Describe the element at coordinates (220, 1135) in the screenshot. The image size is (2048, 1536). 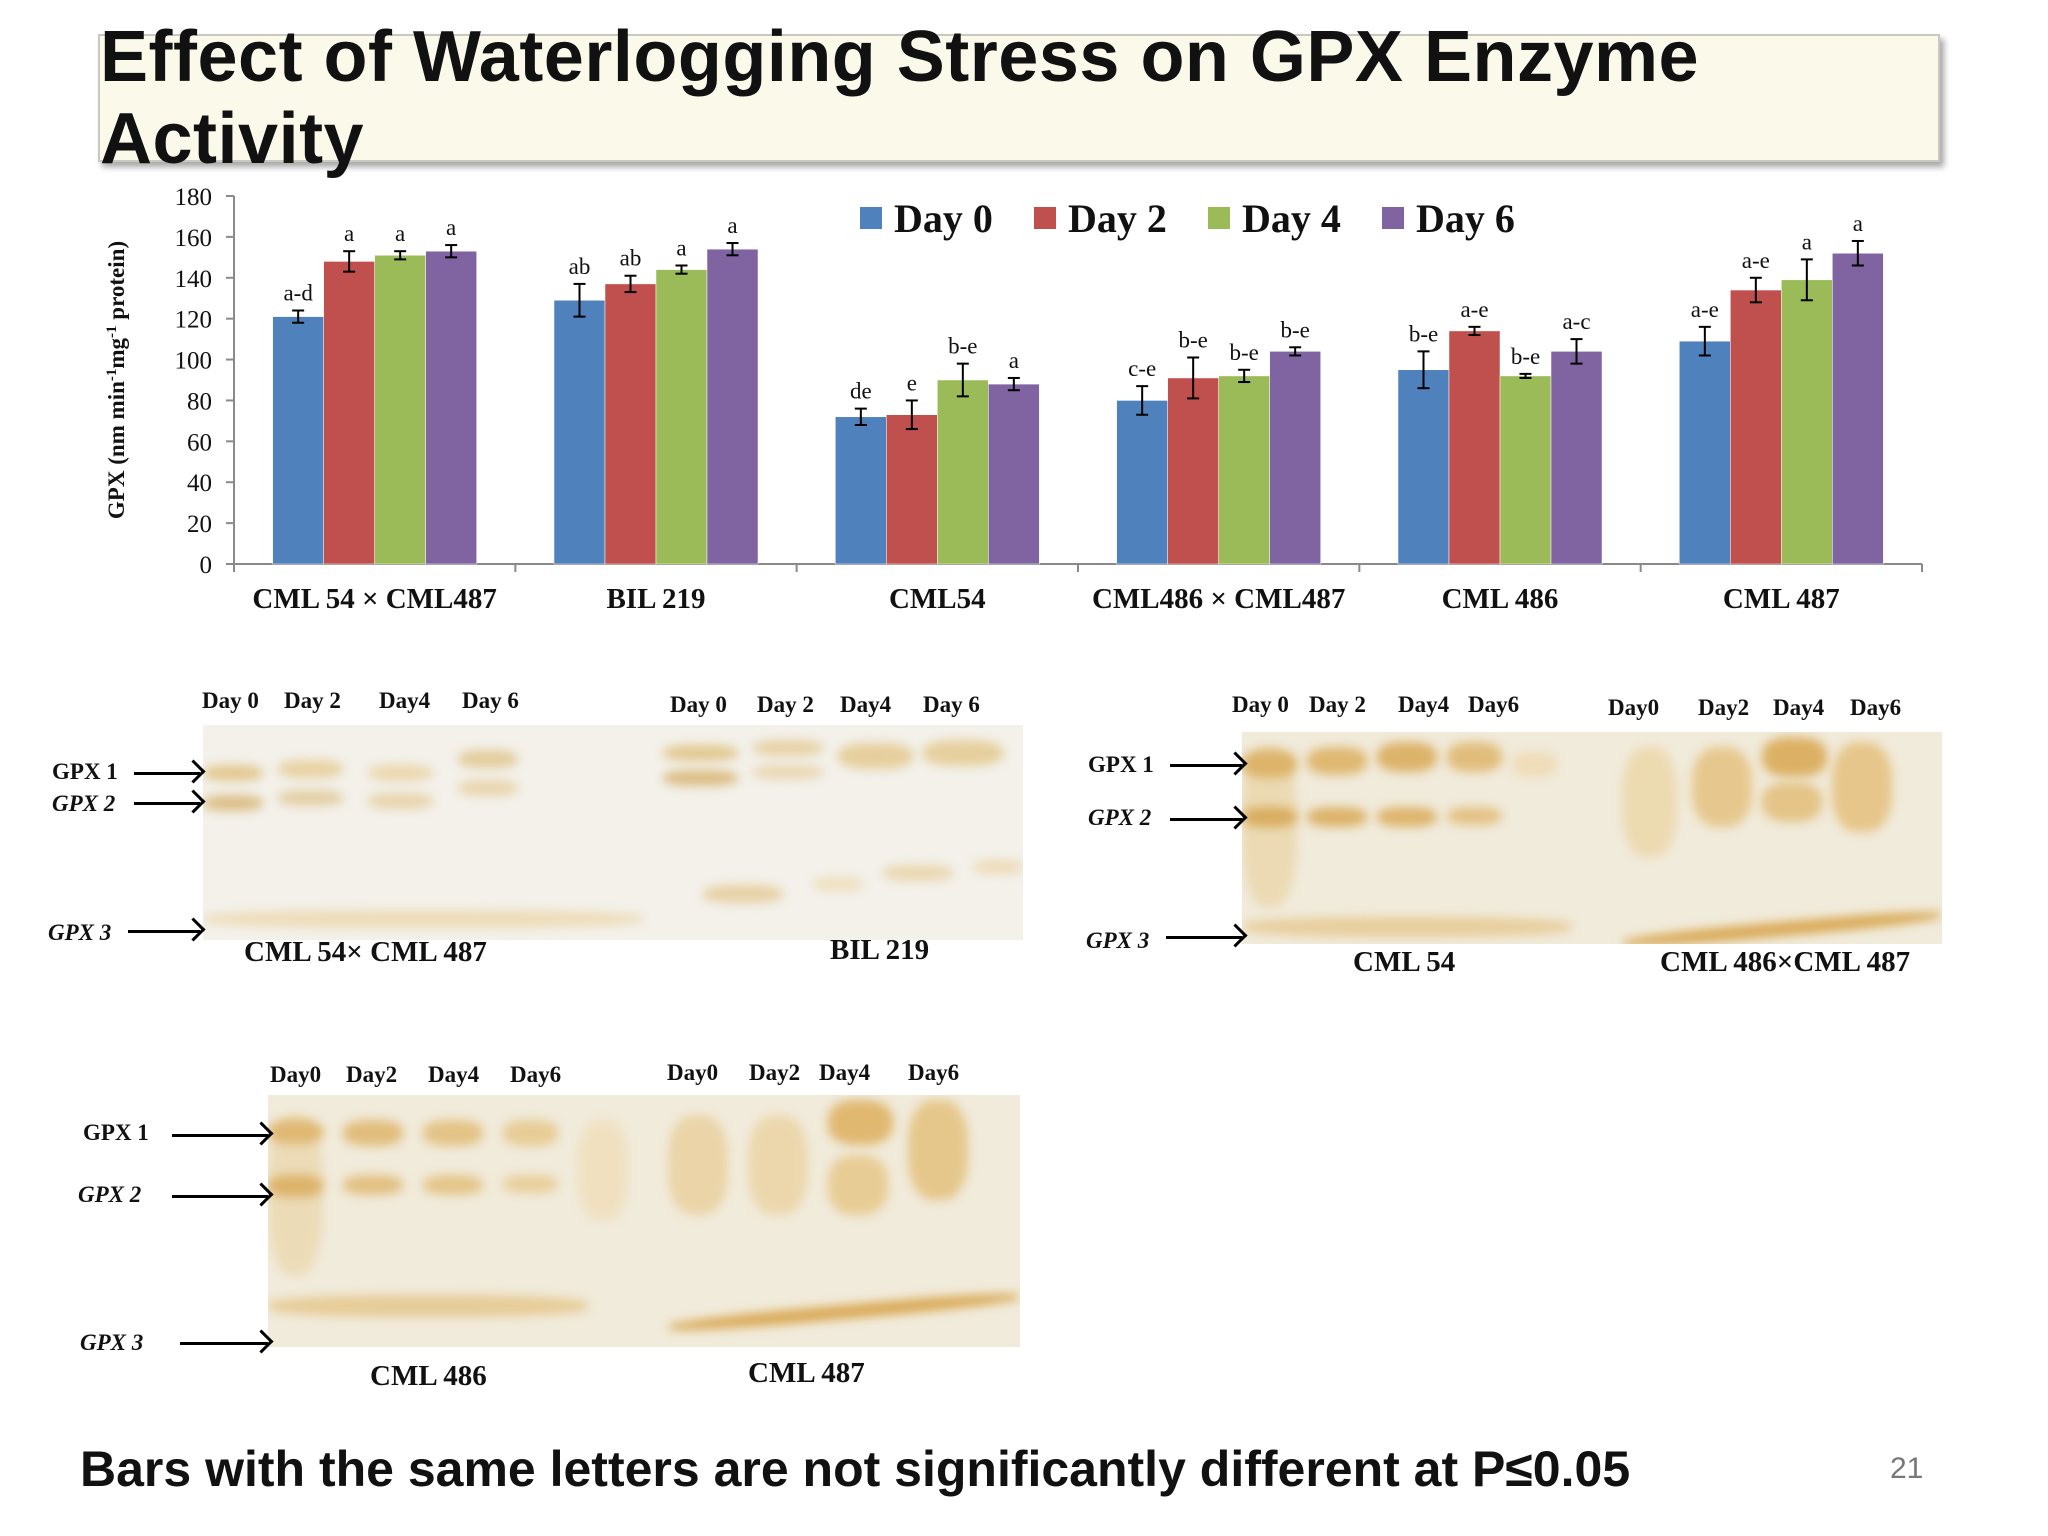
I see `gel3-arrow-gpx1` at that location.